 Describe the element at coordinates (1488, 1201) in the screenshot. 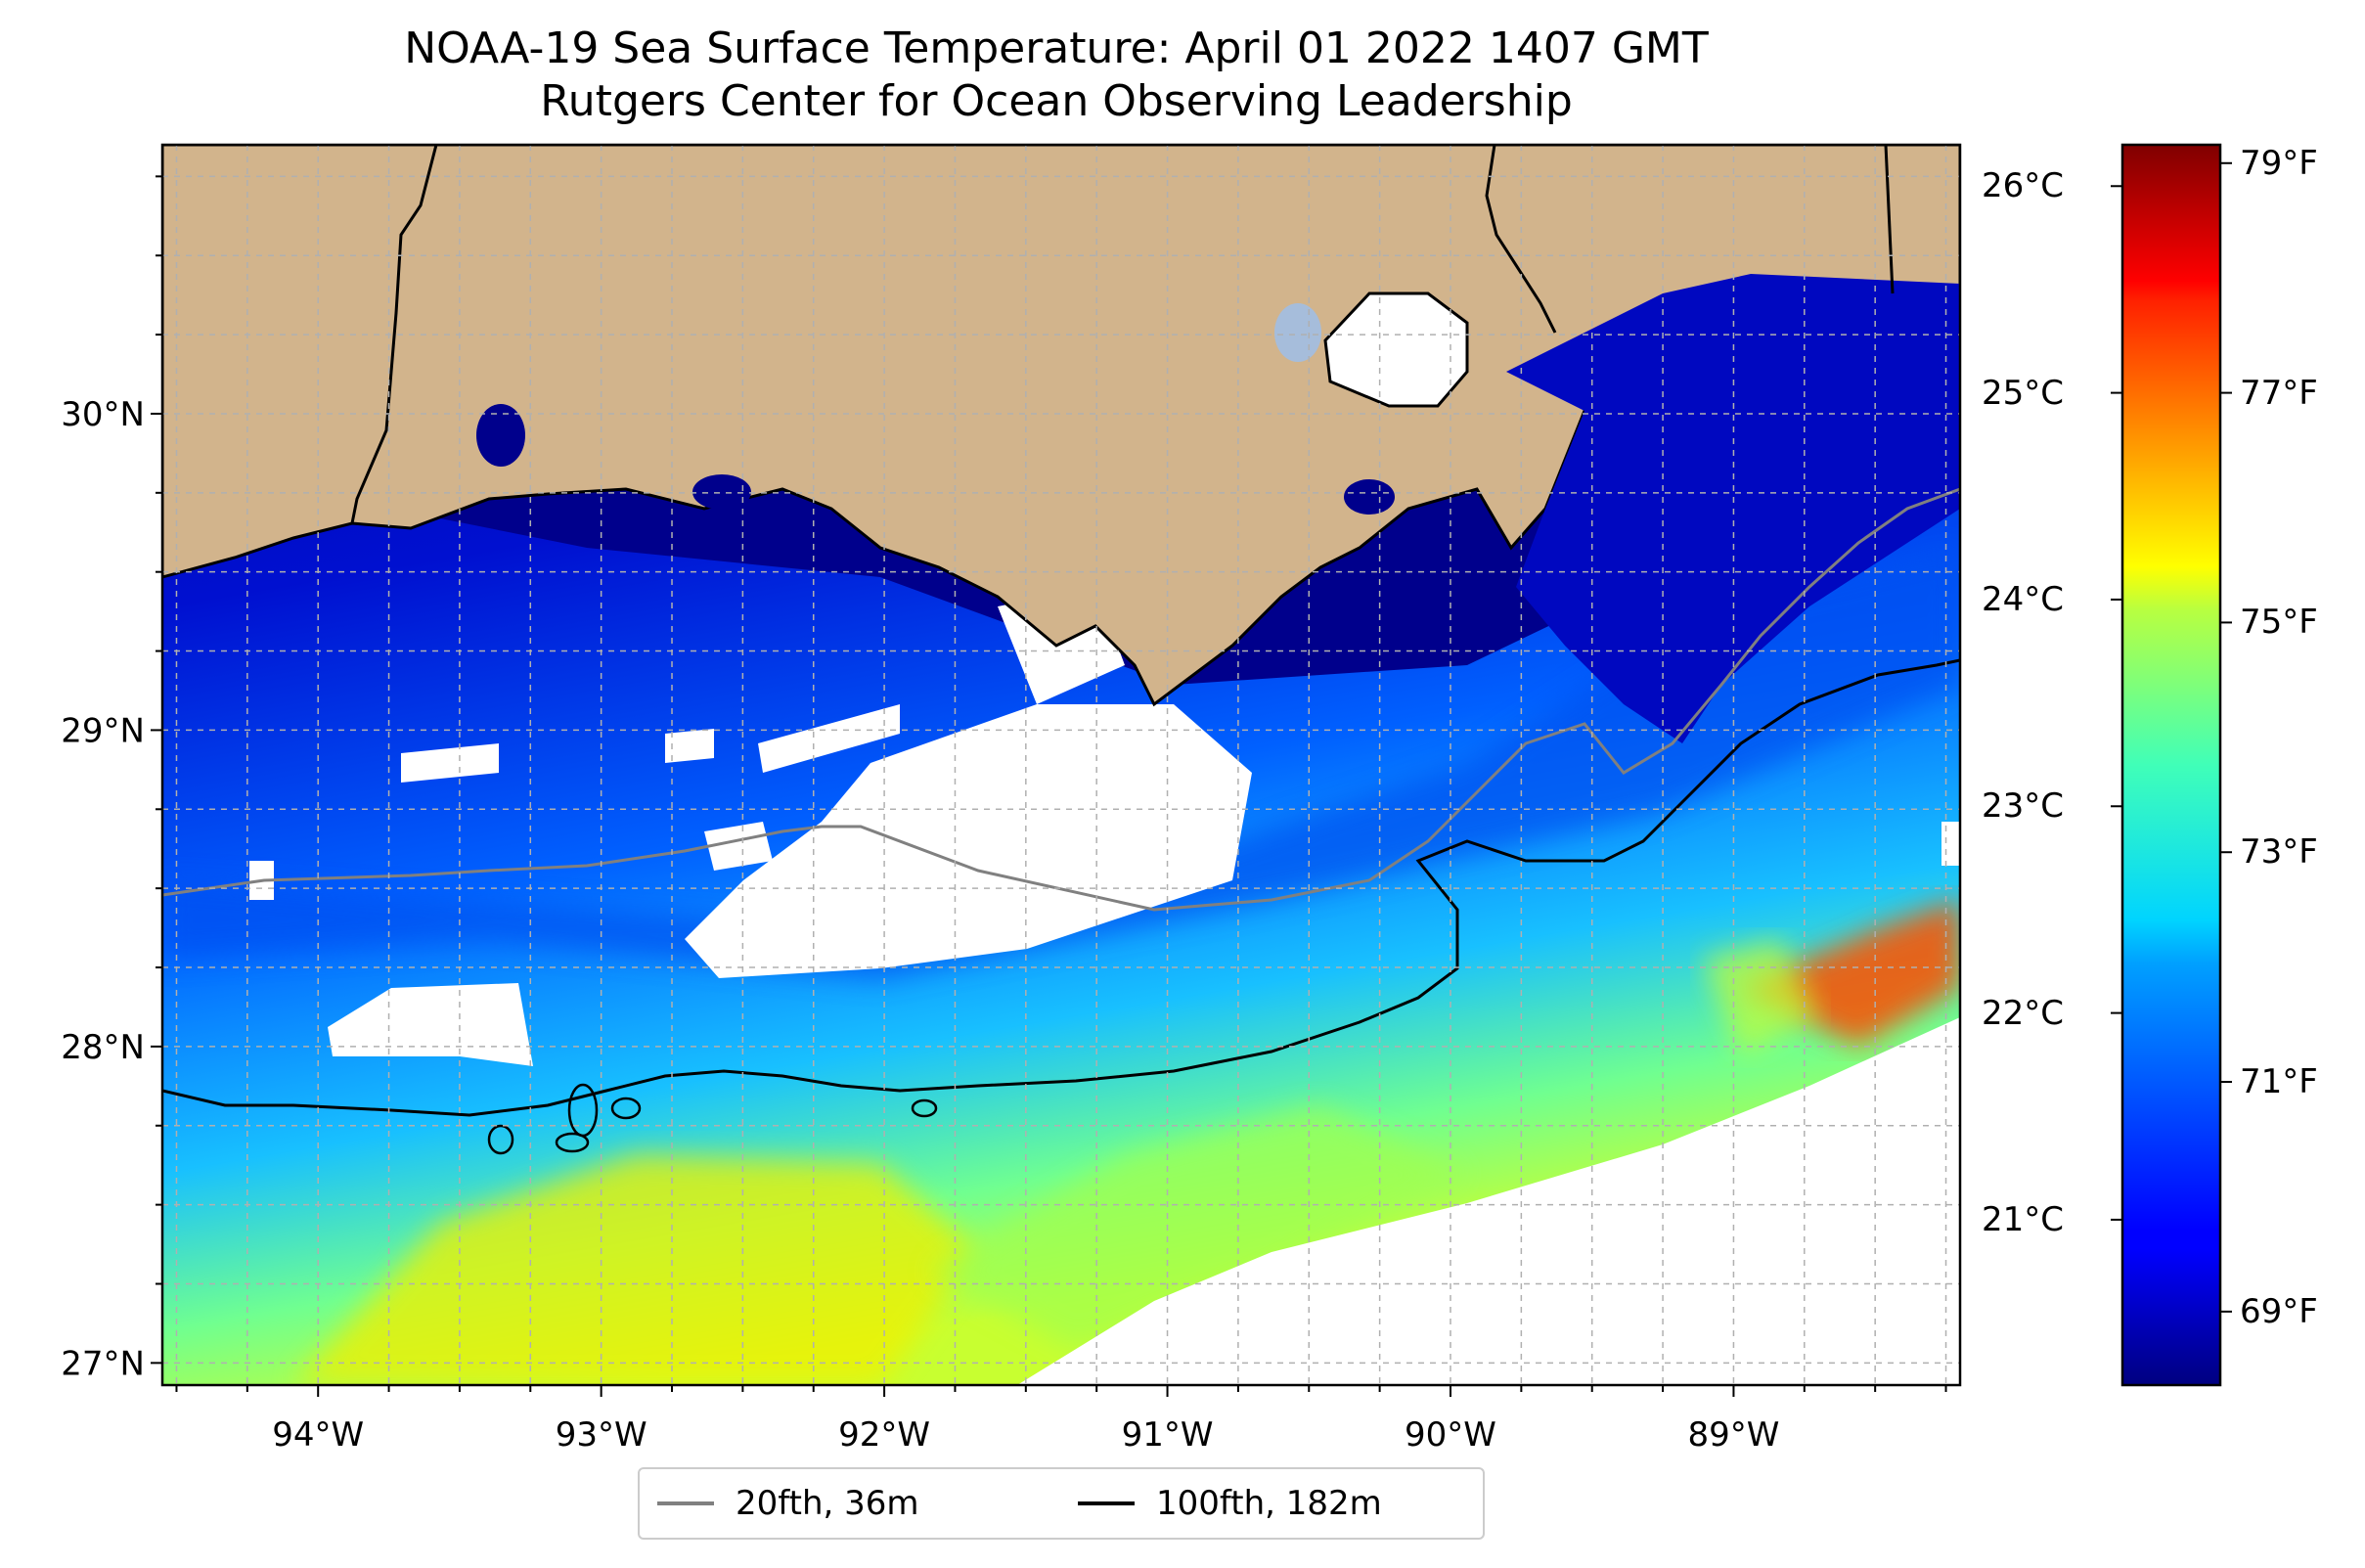

I see `no-data-south` at that location.